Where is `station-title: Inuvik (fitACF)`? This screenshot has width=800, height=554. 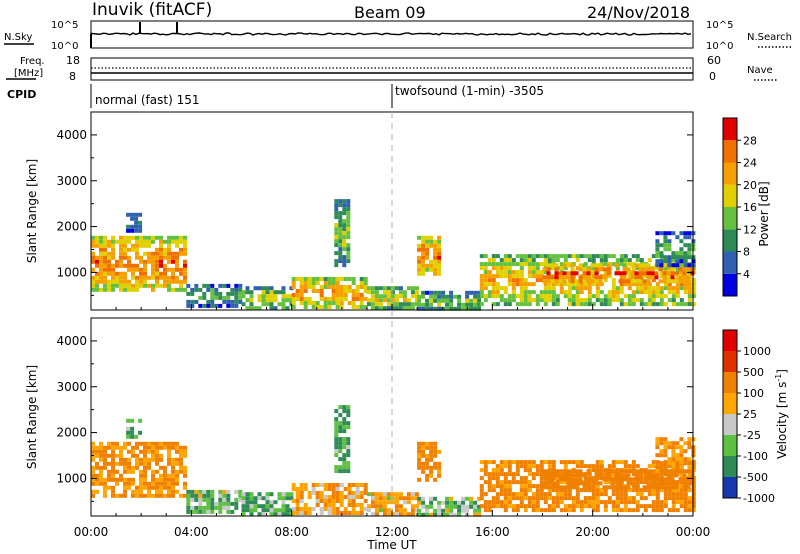 station-title: Inuvik (fitACF) is located at coordinates (152, 10).